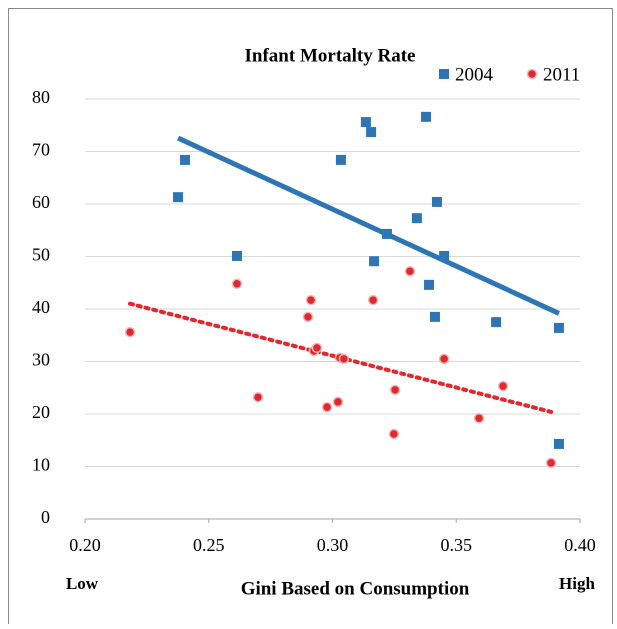 The width and height of the screenshot is (617, 629). What do you see at coordinates (85, 545) in the screenshot?
I see `x-tick-label: 0.20` at bounding box center [85, 545].